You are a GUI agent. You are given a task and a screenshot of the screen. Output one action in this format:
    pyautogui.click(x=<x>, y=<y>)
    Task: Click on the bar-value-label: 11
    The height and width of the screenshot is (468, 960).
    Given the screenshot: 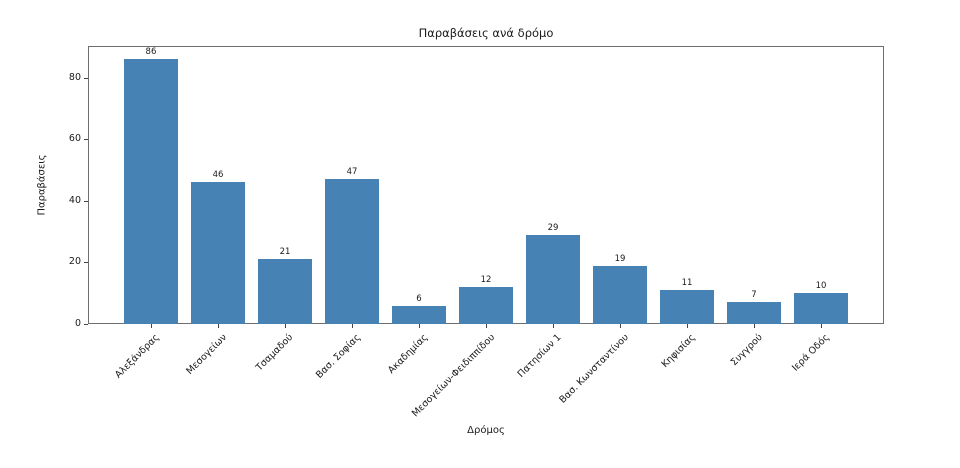 What is the action you would take?
    pyautogui.click(x=687, y=283)
    